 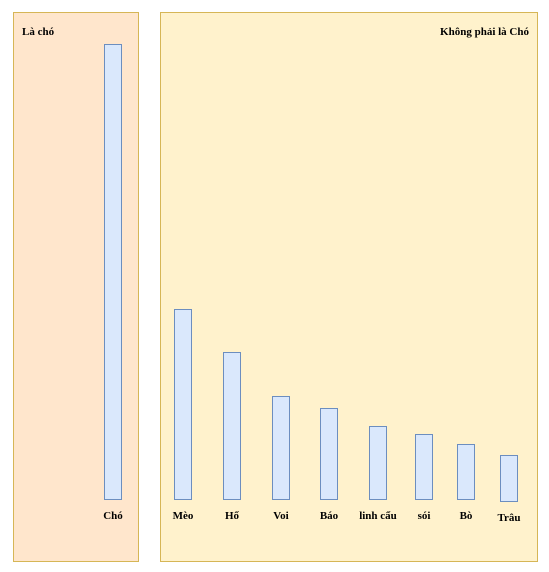 What do you see at coordinates (232, 516) in the screenshot?
I see `bar-label-2: Hổ` at bounding box center [232, 516].